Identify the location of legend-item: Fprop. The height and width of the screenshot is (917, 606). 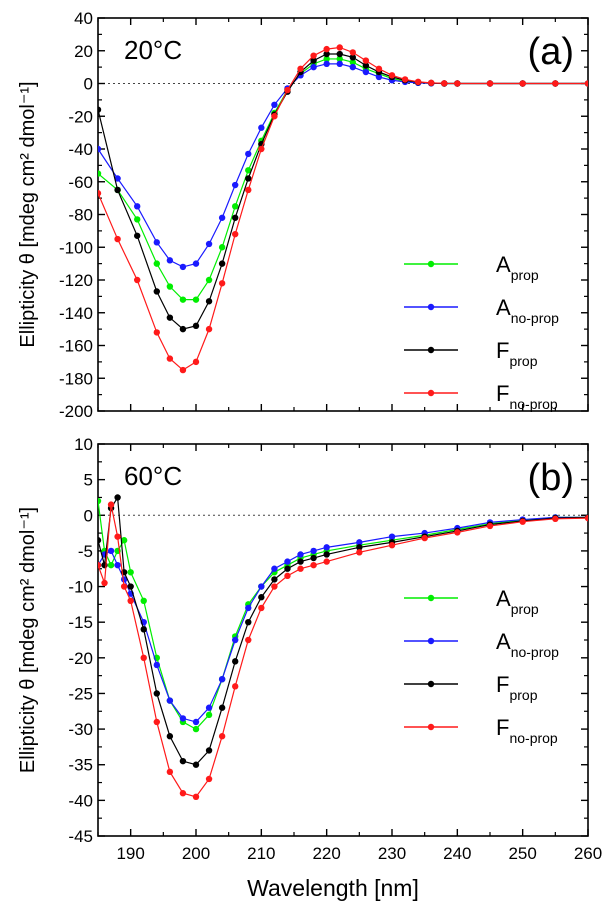
(471, 353).